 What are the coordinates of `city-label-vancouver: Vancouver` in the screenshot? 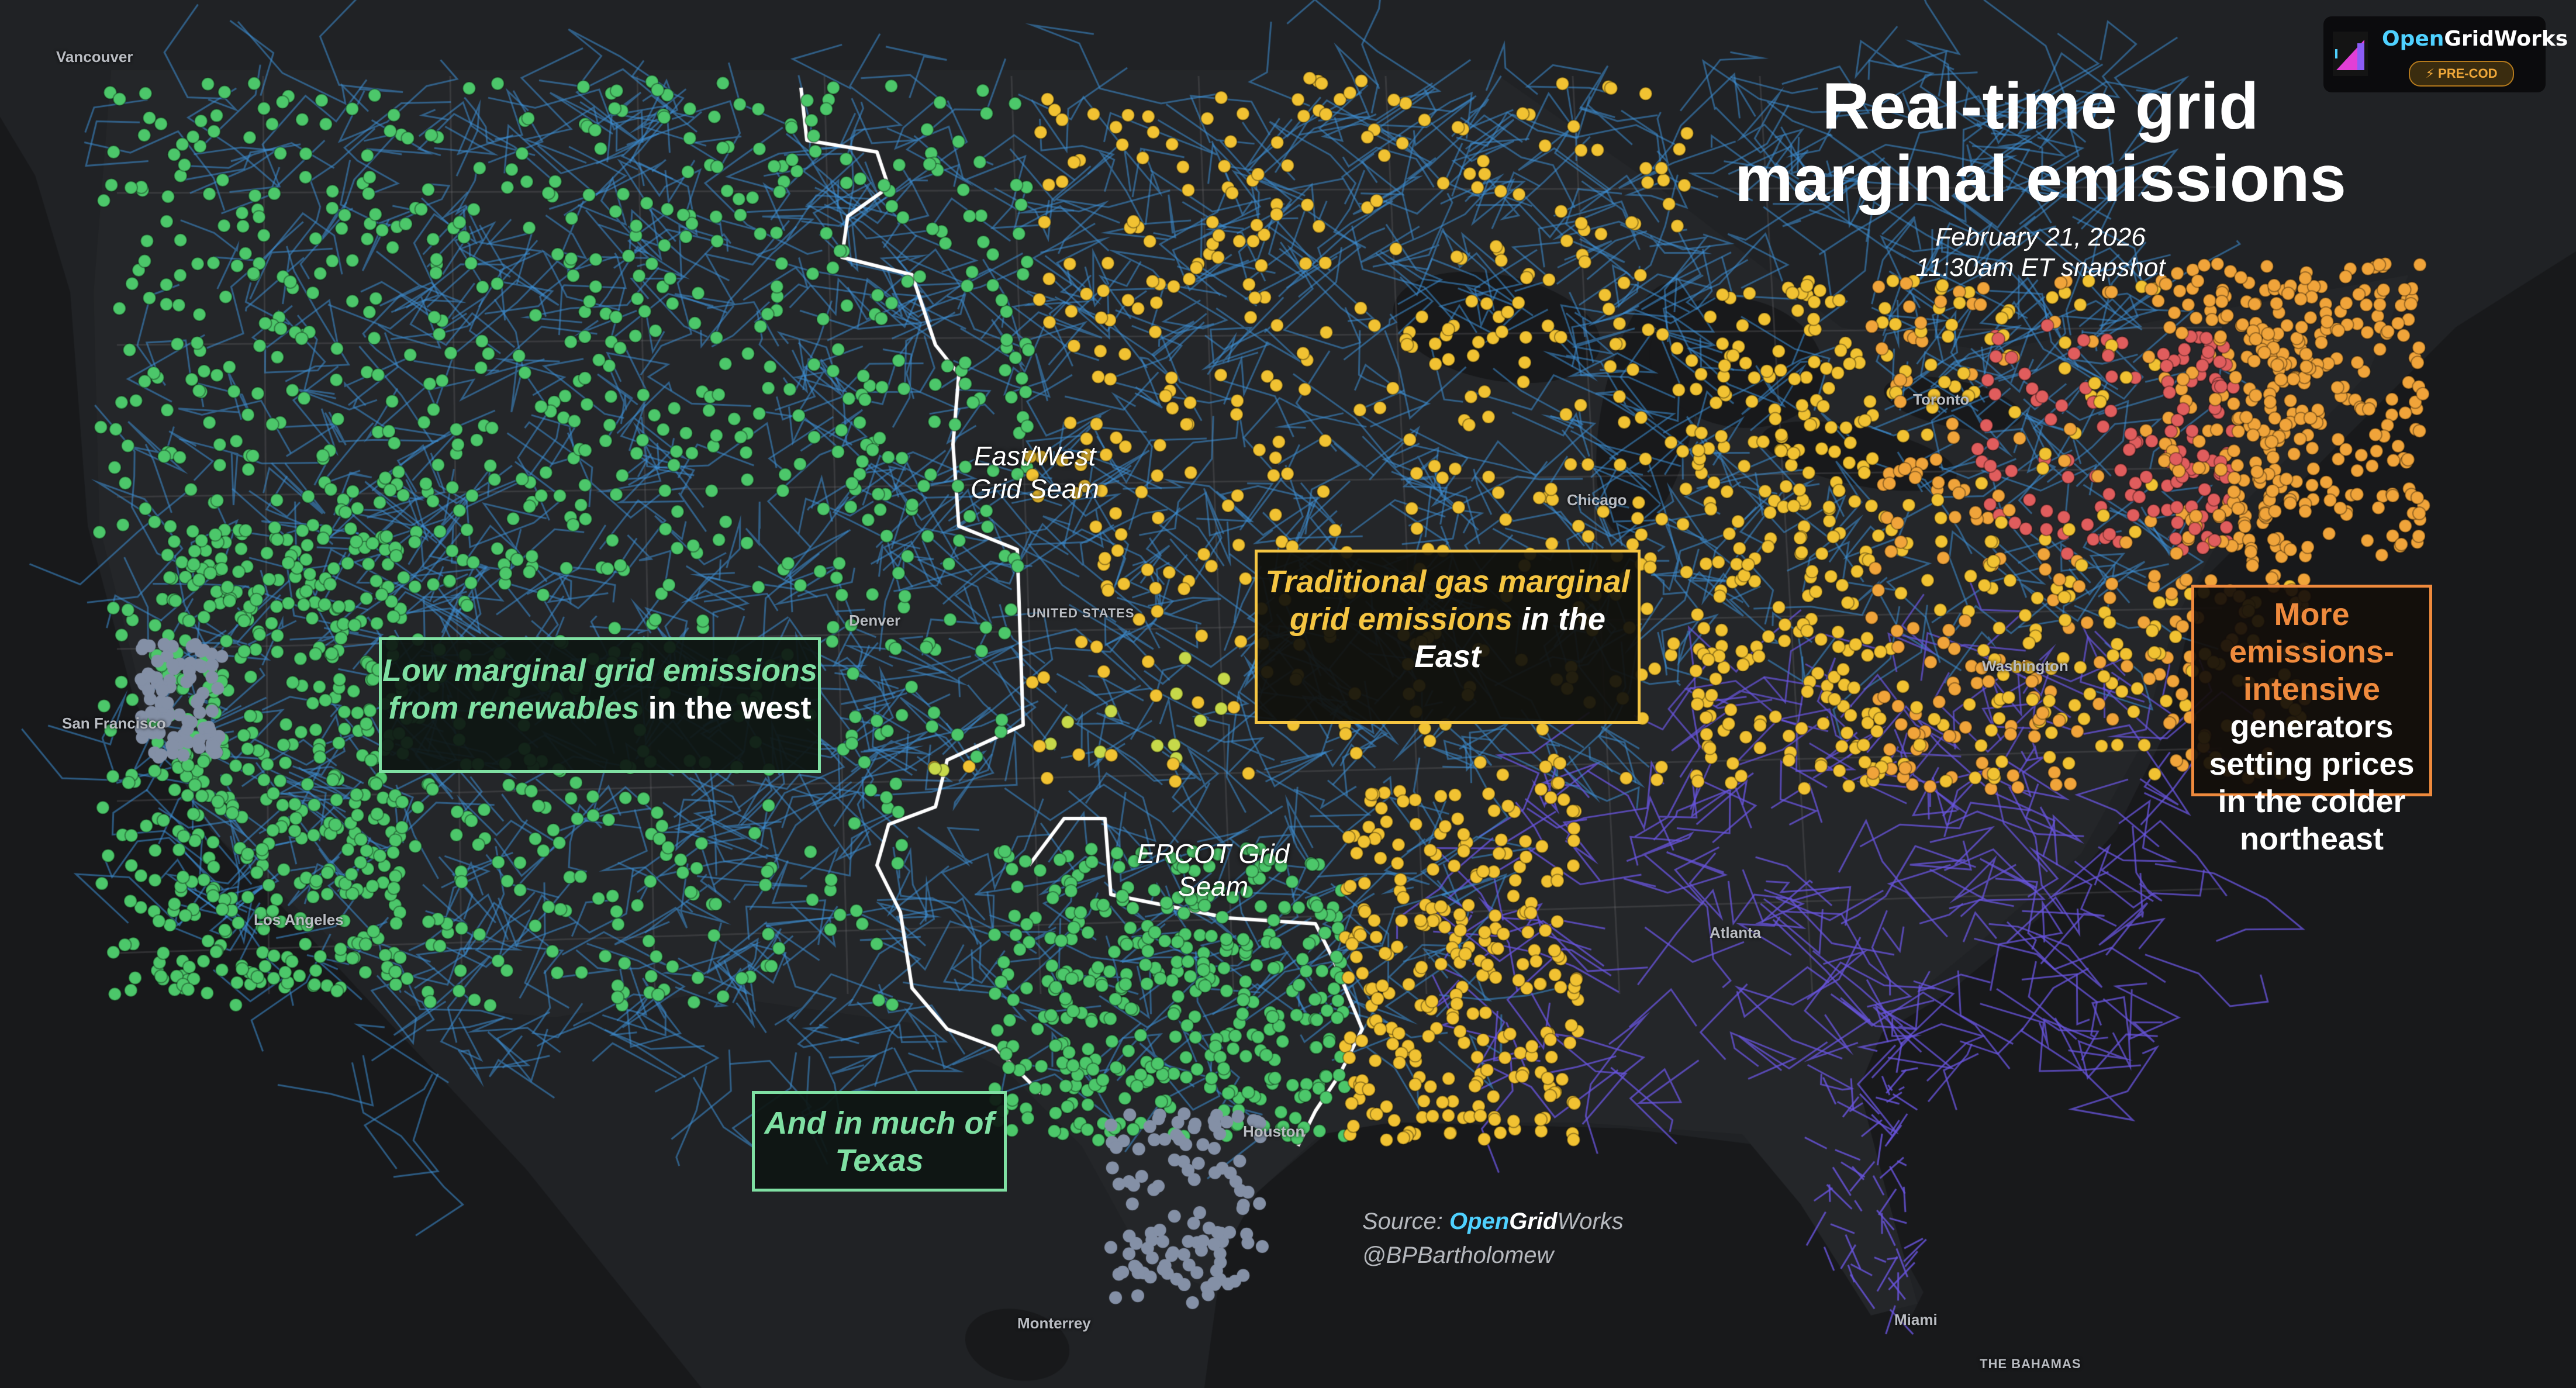 It's located at (94, 56).